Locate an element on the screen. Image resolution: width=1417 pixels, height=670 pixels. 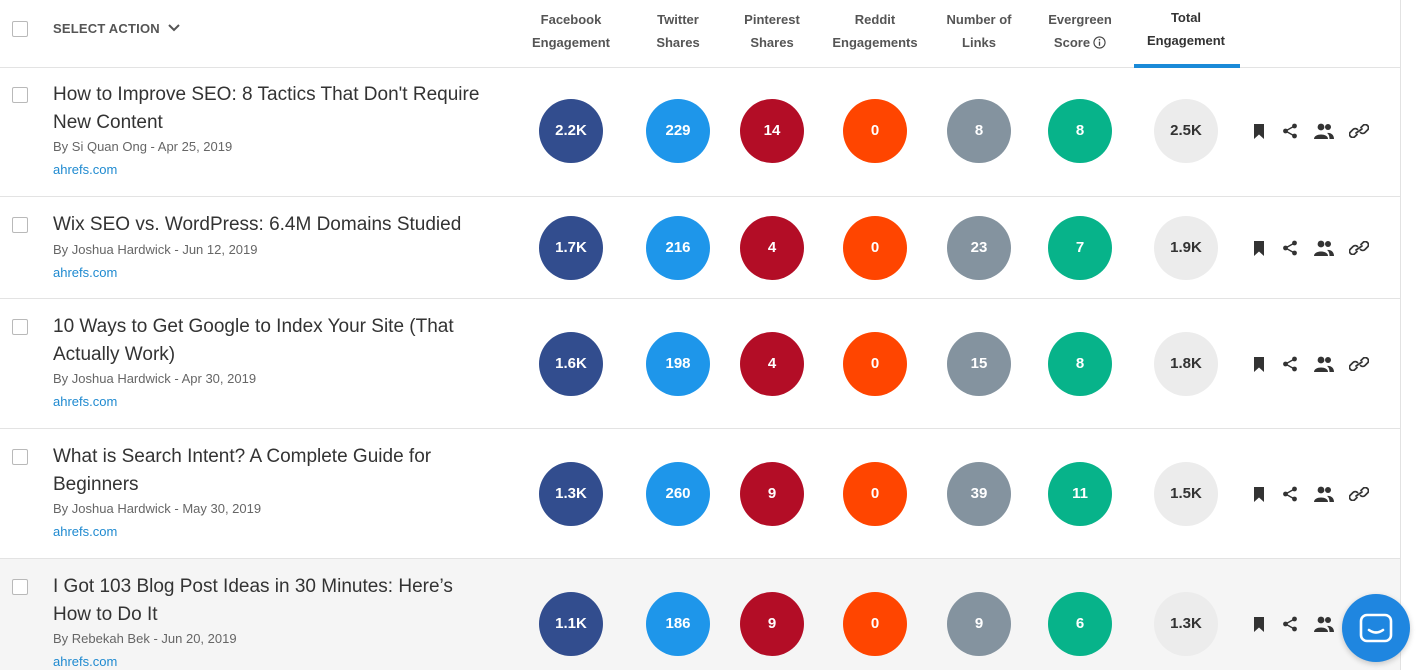
pinterest-shares-value: 14 is located at coordinates (772, 131).